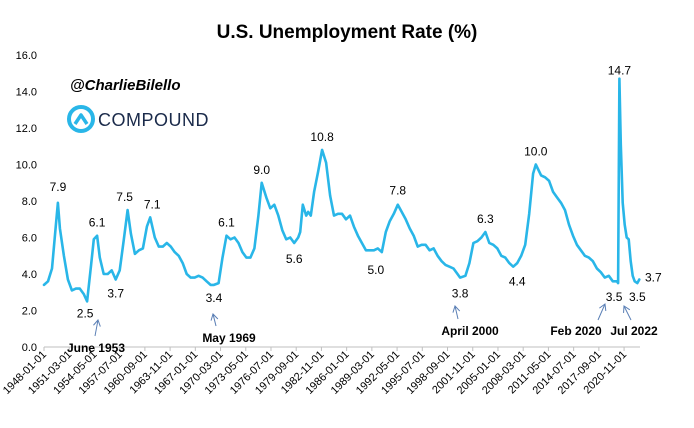 This screenshot has width=694, height=428. Describe the element at coordinates (322, 137) in the screenshot. I see `value-label: 10.8` at that location.